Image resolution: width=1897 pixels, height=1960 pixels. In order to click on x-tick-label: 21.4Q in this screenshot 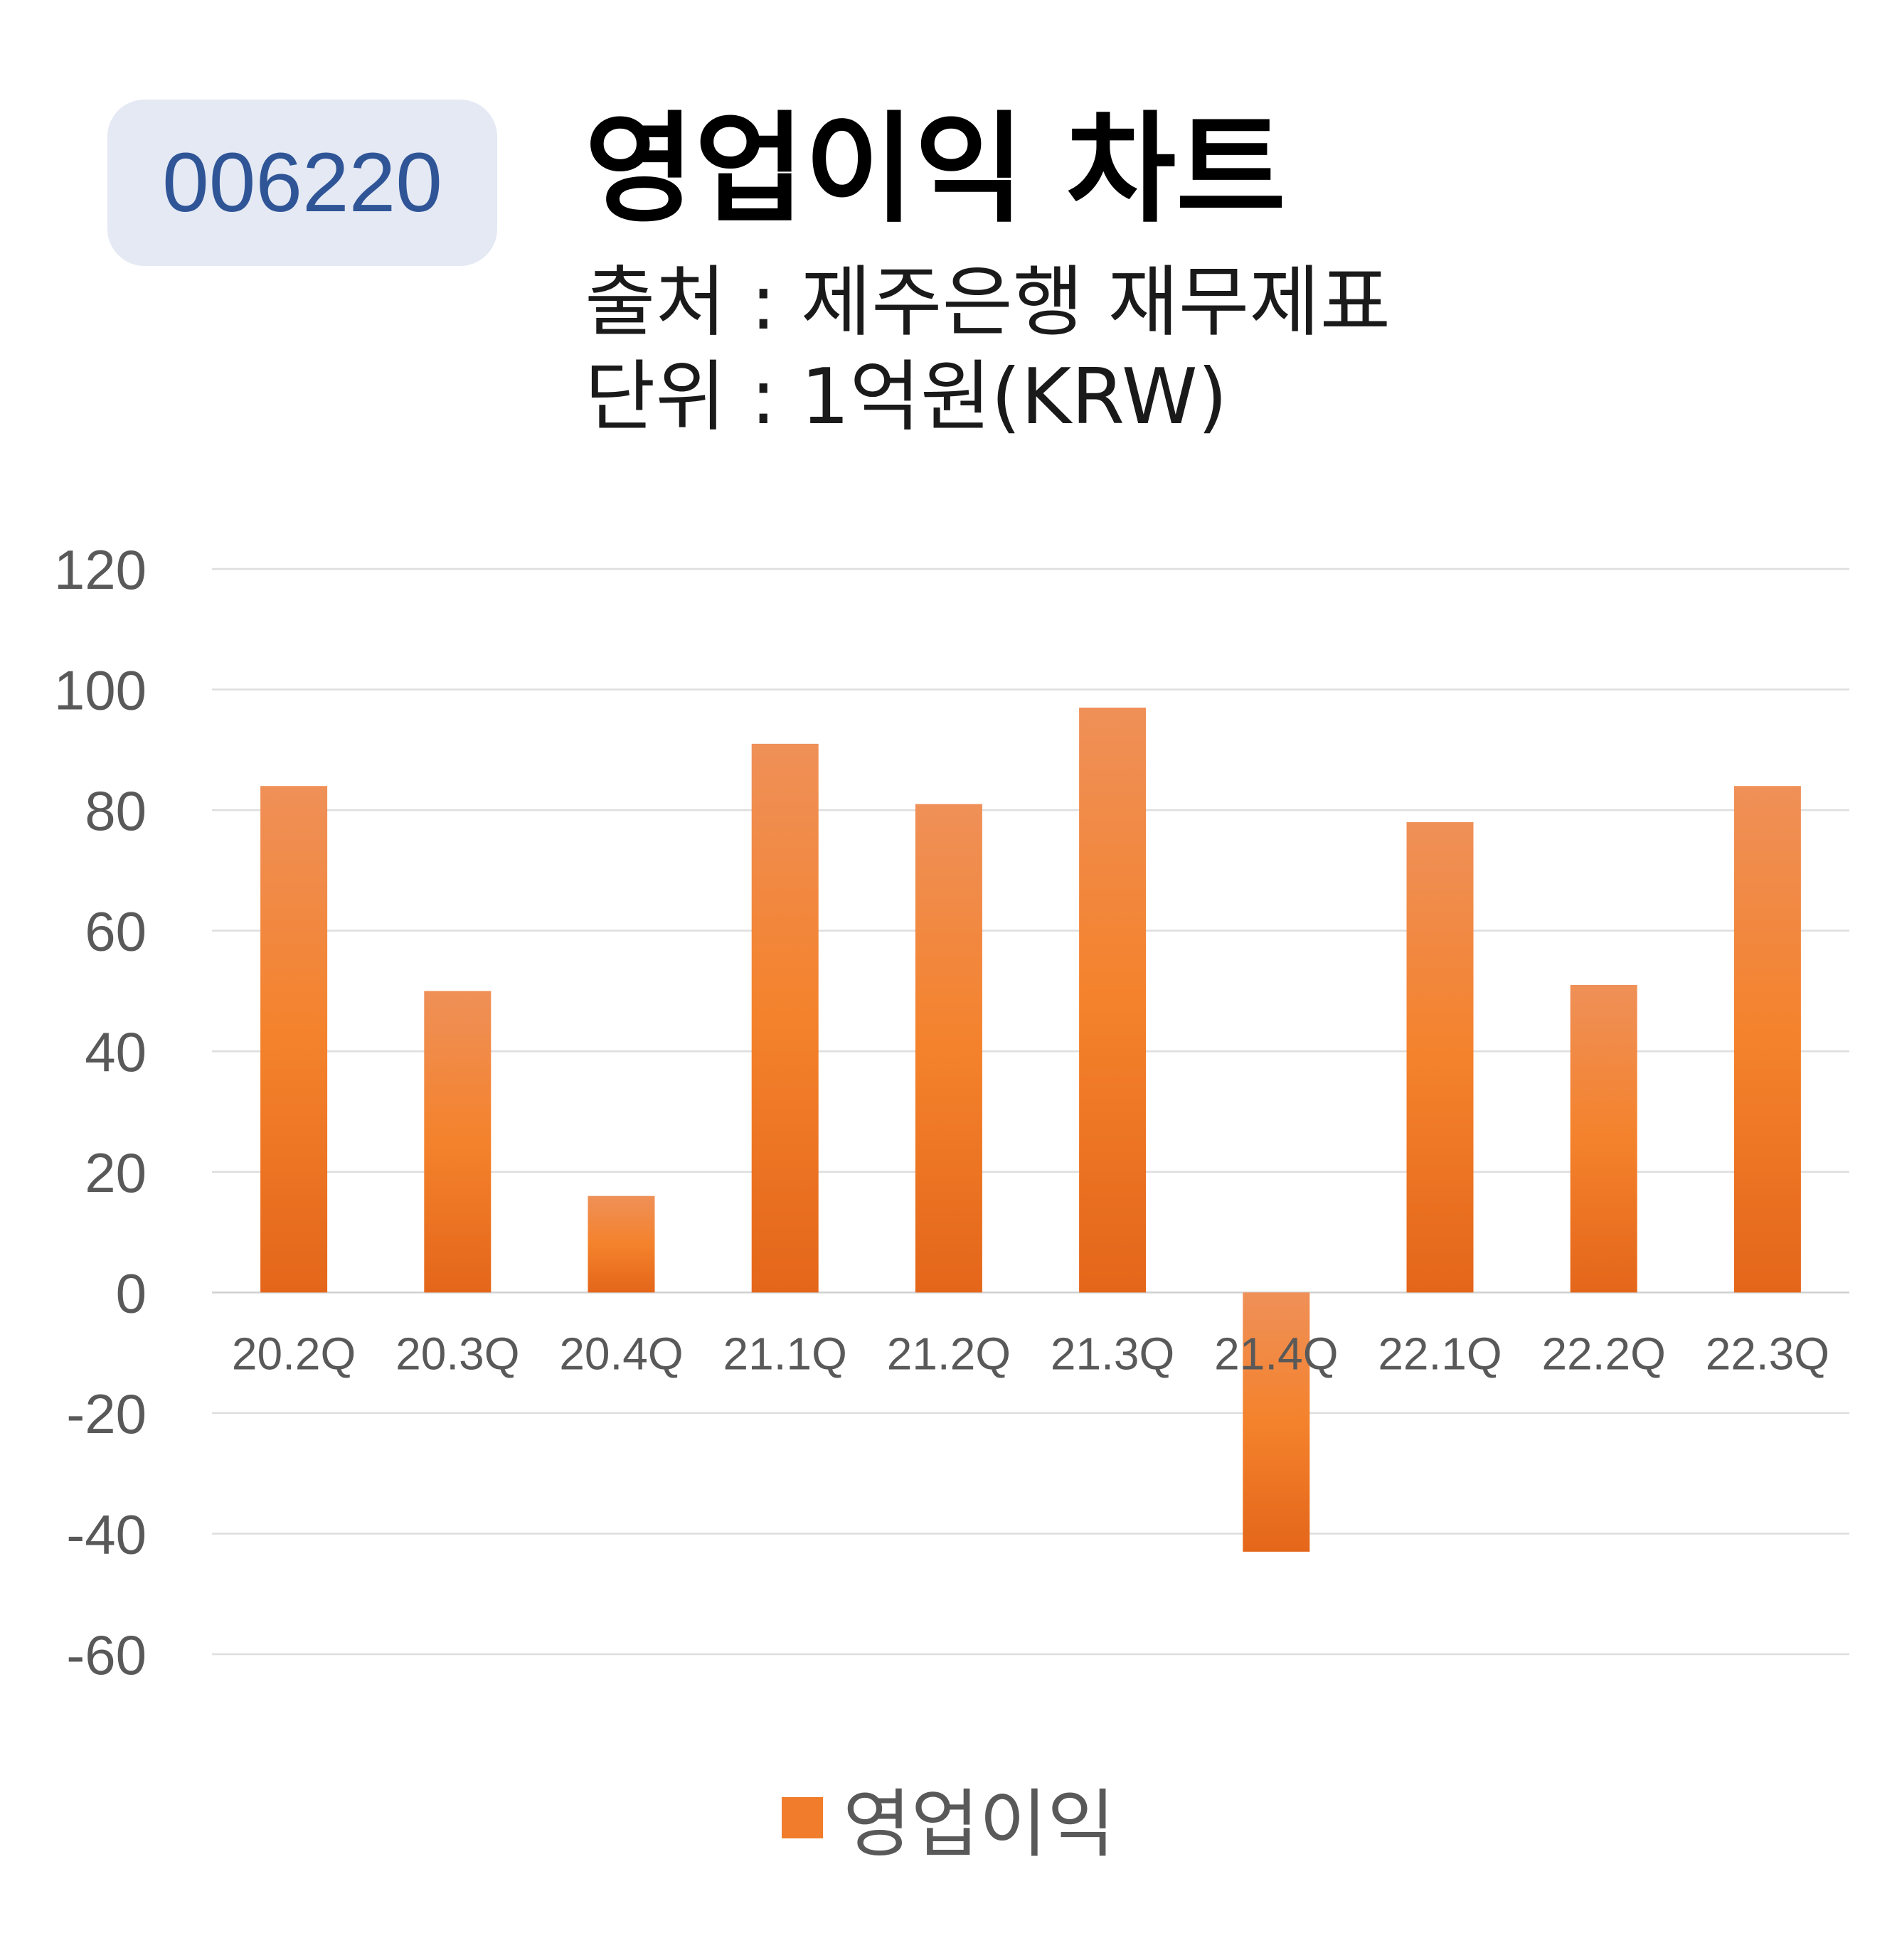, I will do `click(1276, 1353)`.